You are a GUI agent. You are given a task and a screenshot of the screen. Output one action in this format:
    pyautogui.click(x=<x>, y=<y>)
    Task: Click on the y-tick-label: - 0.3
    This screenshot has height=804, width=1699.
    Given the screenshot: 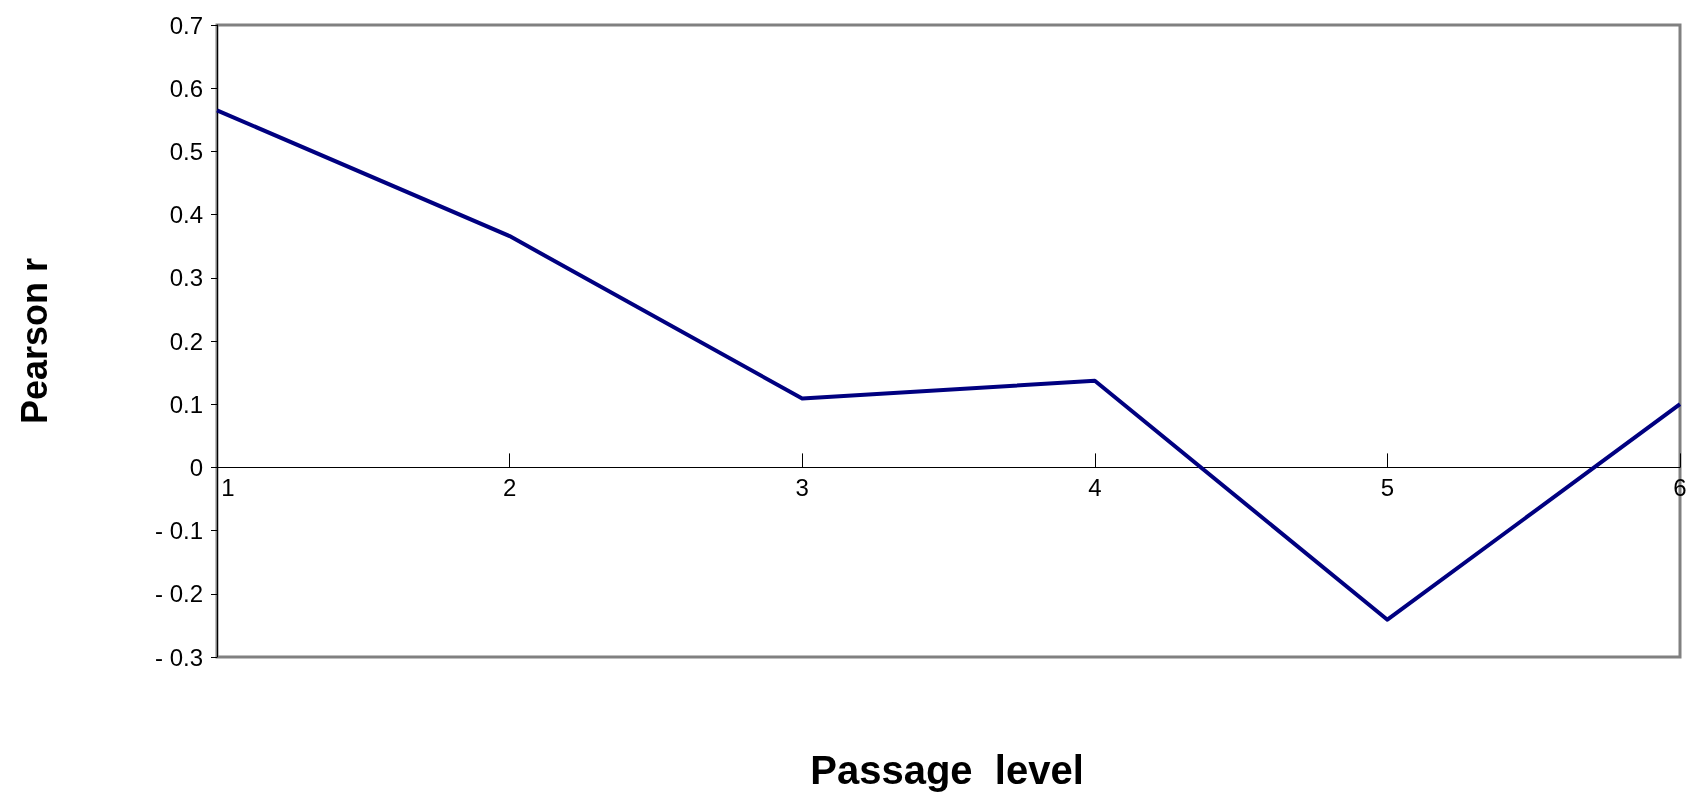 What is the action you would take?
    pyautogui.click(x=178, y=657)
    